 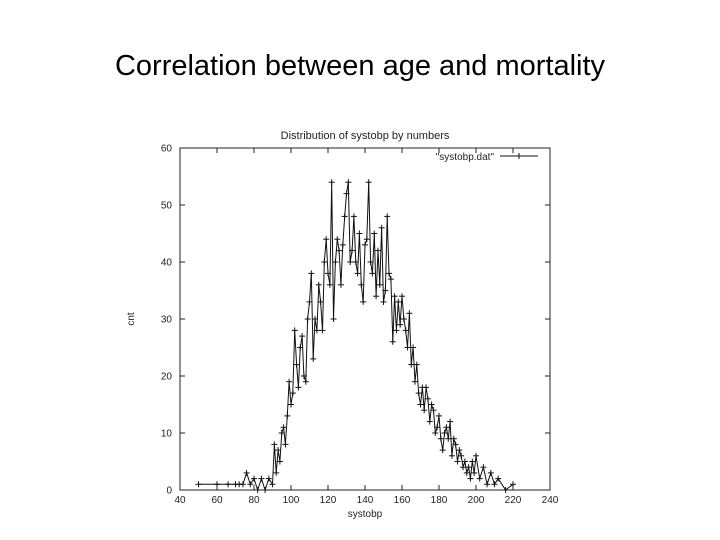 I want to click on x-axis-label: systobp, so click(x=365, y=514).